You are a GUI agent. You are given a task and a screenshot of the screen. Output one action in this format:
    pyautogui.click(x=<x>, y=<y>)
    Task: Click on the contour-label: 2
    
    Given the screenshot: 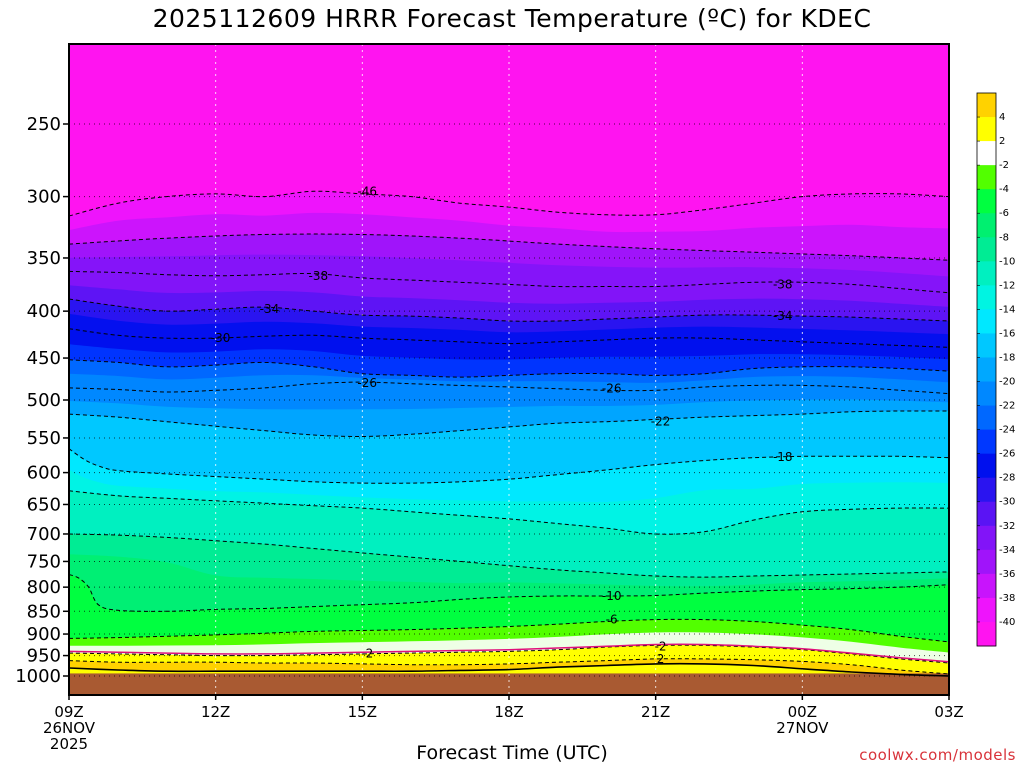 What is the action you would take?
    pyautogui.click(x=661, y=659)
    